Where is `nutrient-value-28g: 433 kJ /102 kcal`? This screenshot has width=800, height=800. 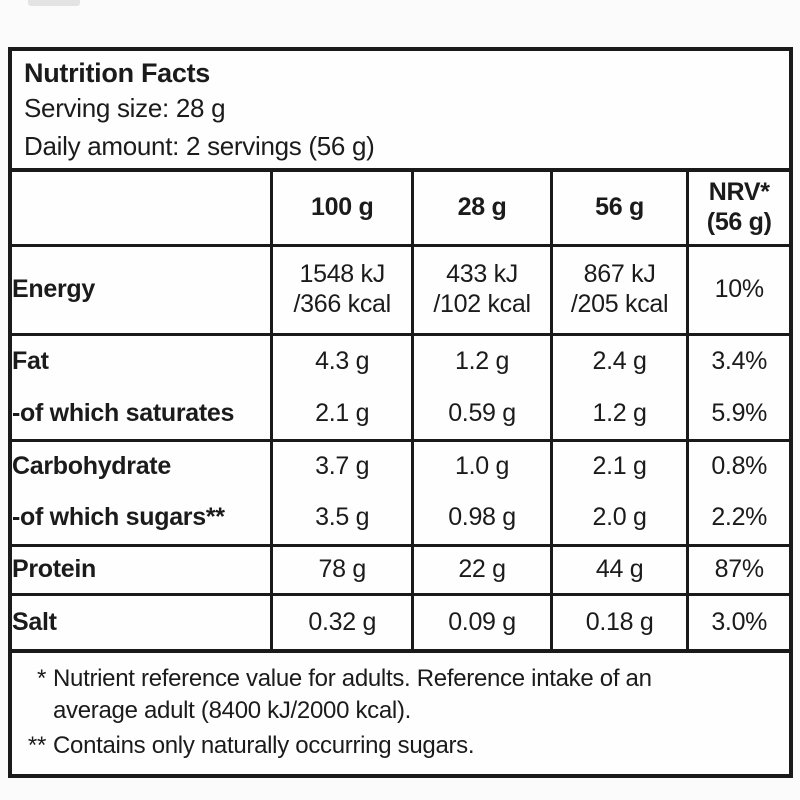 nutrient-value-28g: 433 kJ /102 kcal is located at coordinates (481, 290).